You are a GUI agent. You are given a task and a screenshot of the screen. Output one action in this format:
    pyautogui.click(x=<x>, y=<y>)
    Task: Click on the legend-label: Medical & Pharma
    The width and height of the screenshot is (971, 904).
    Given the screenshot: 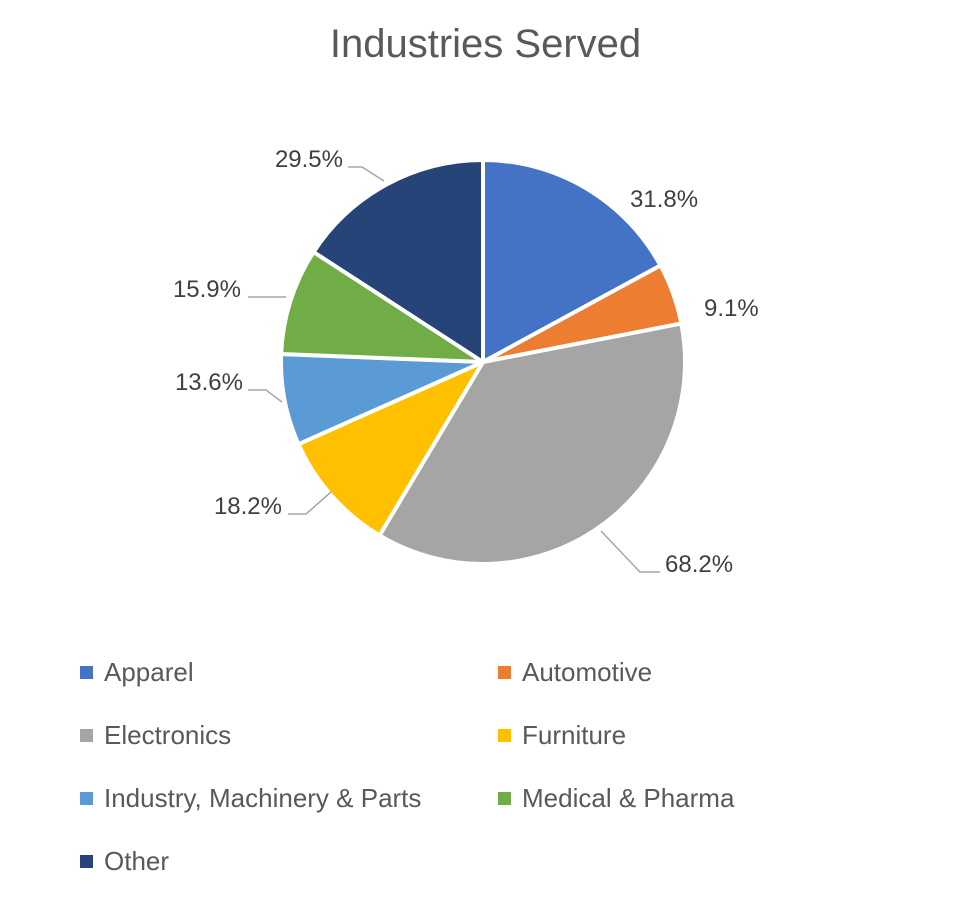 What is the action you would take?
    pyautogui.click(x=628, y=797)
    